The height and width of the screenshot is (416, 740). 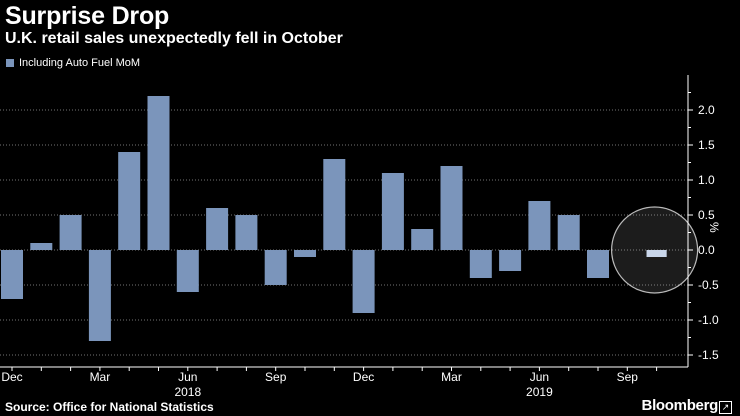 What do you see at coordinates (708, 285) in the screenshot?
I see `y-tick-label: -0.5` at bounding box center [708, 285].